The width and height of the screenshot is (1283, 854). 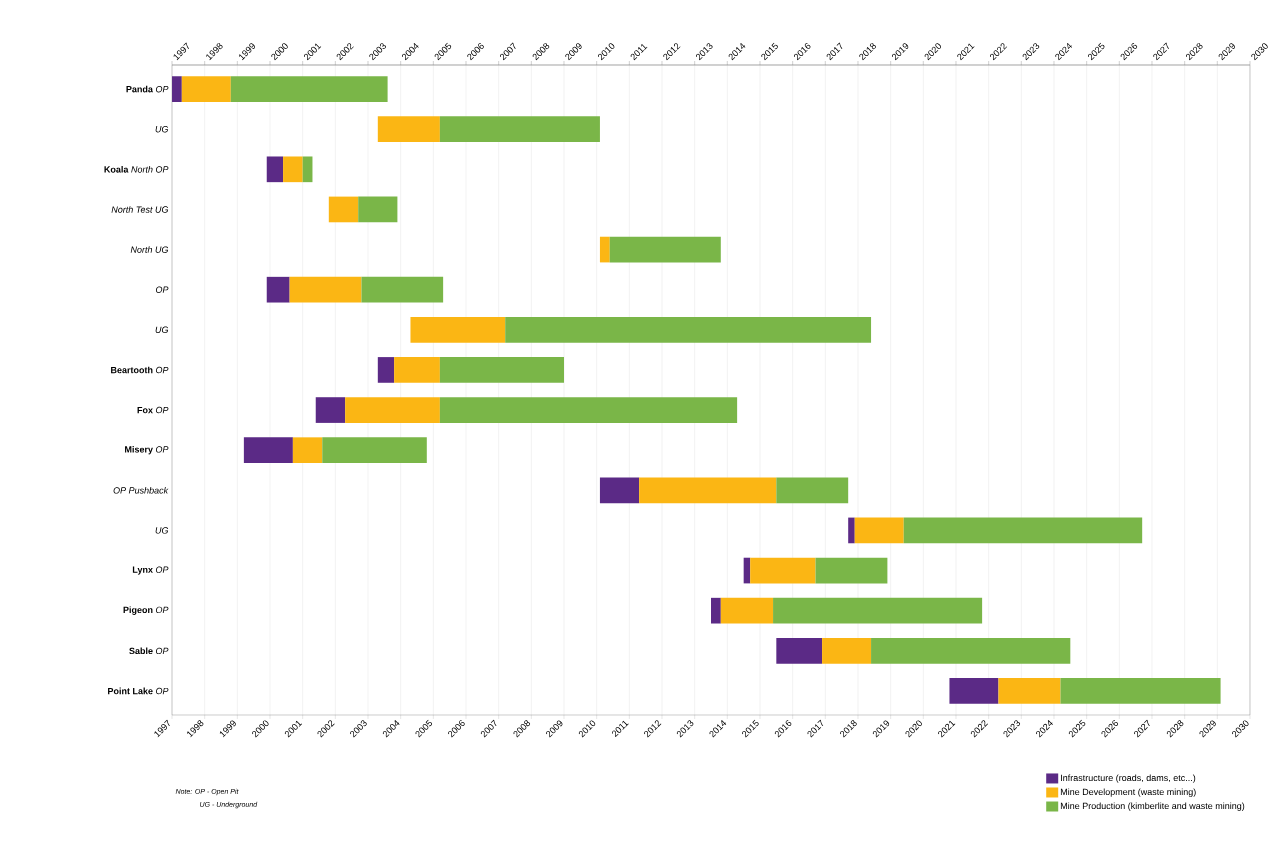 What do you see at coordinates (1128, 792) in the screenshot?
I see `legend-label: Mine Development (waste mining)` at bounding box center [1128, 792].